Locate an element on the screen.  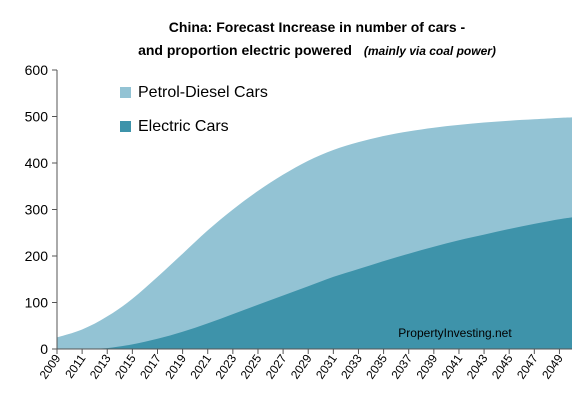
x-tick-label: 2039 is located at coordinates (427, 366).